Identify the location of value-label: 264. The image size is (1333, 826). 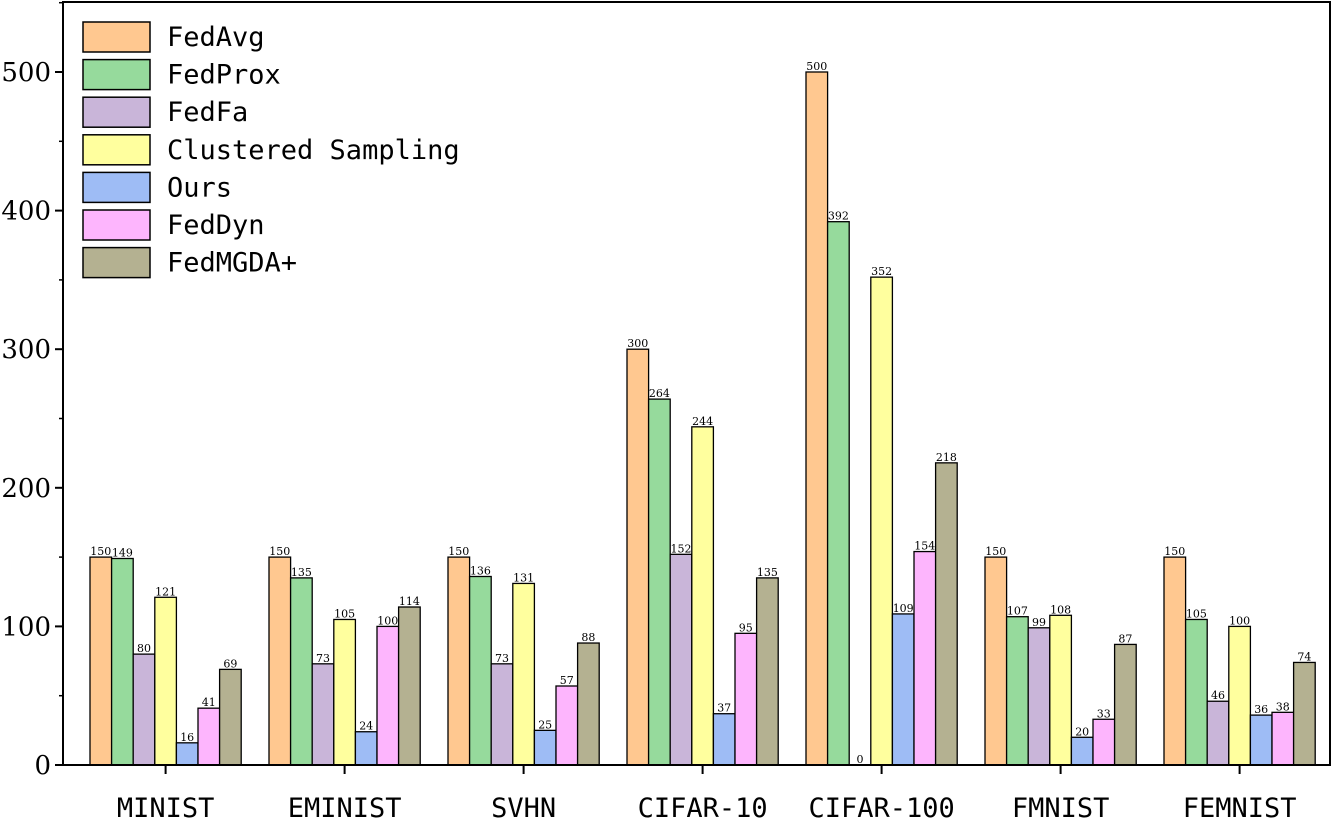
(659, 393).